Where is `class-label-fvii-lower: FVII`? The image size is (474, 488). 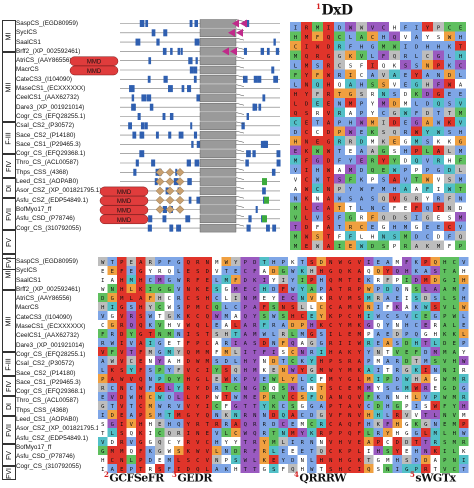 class-label-fvii-lower: FVII is located at coordinates (9, 430).